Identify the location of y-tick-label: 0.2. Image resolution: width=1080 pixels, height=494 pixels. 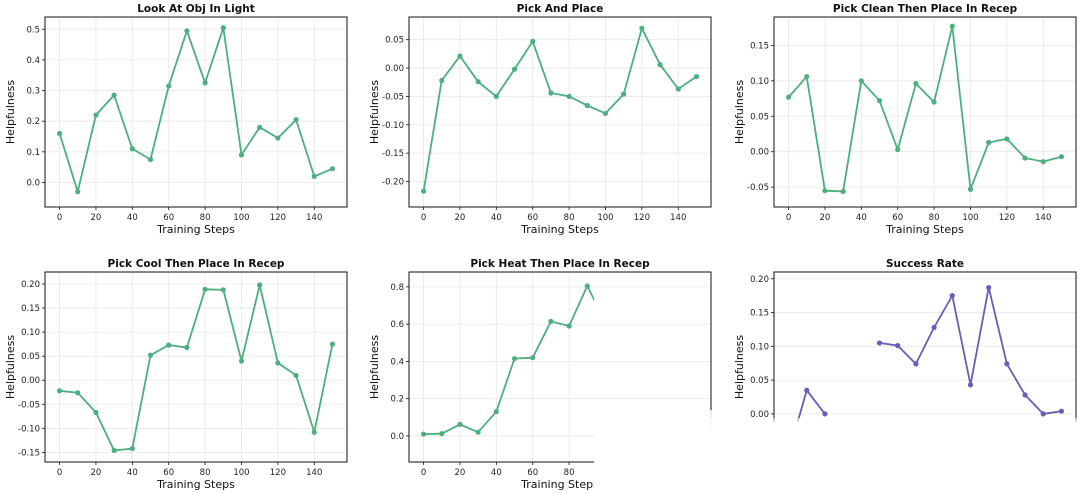
(397, 400).